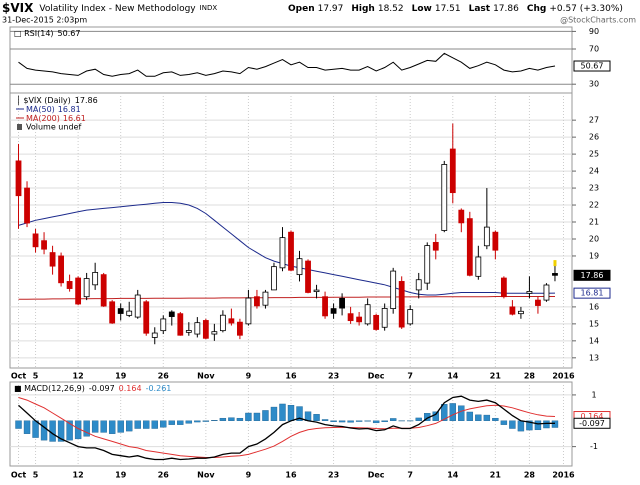 Image resolution: width=640 pixels, height=485 pixels. Describe the element at coordinates (287, 427) in the screenshot. I see `series-line` at that location.